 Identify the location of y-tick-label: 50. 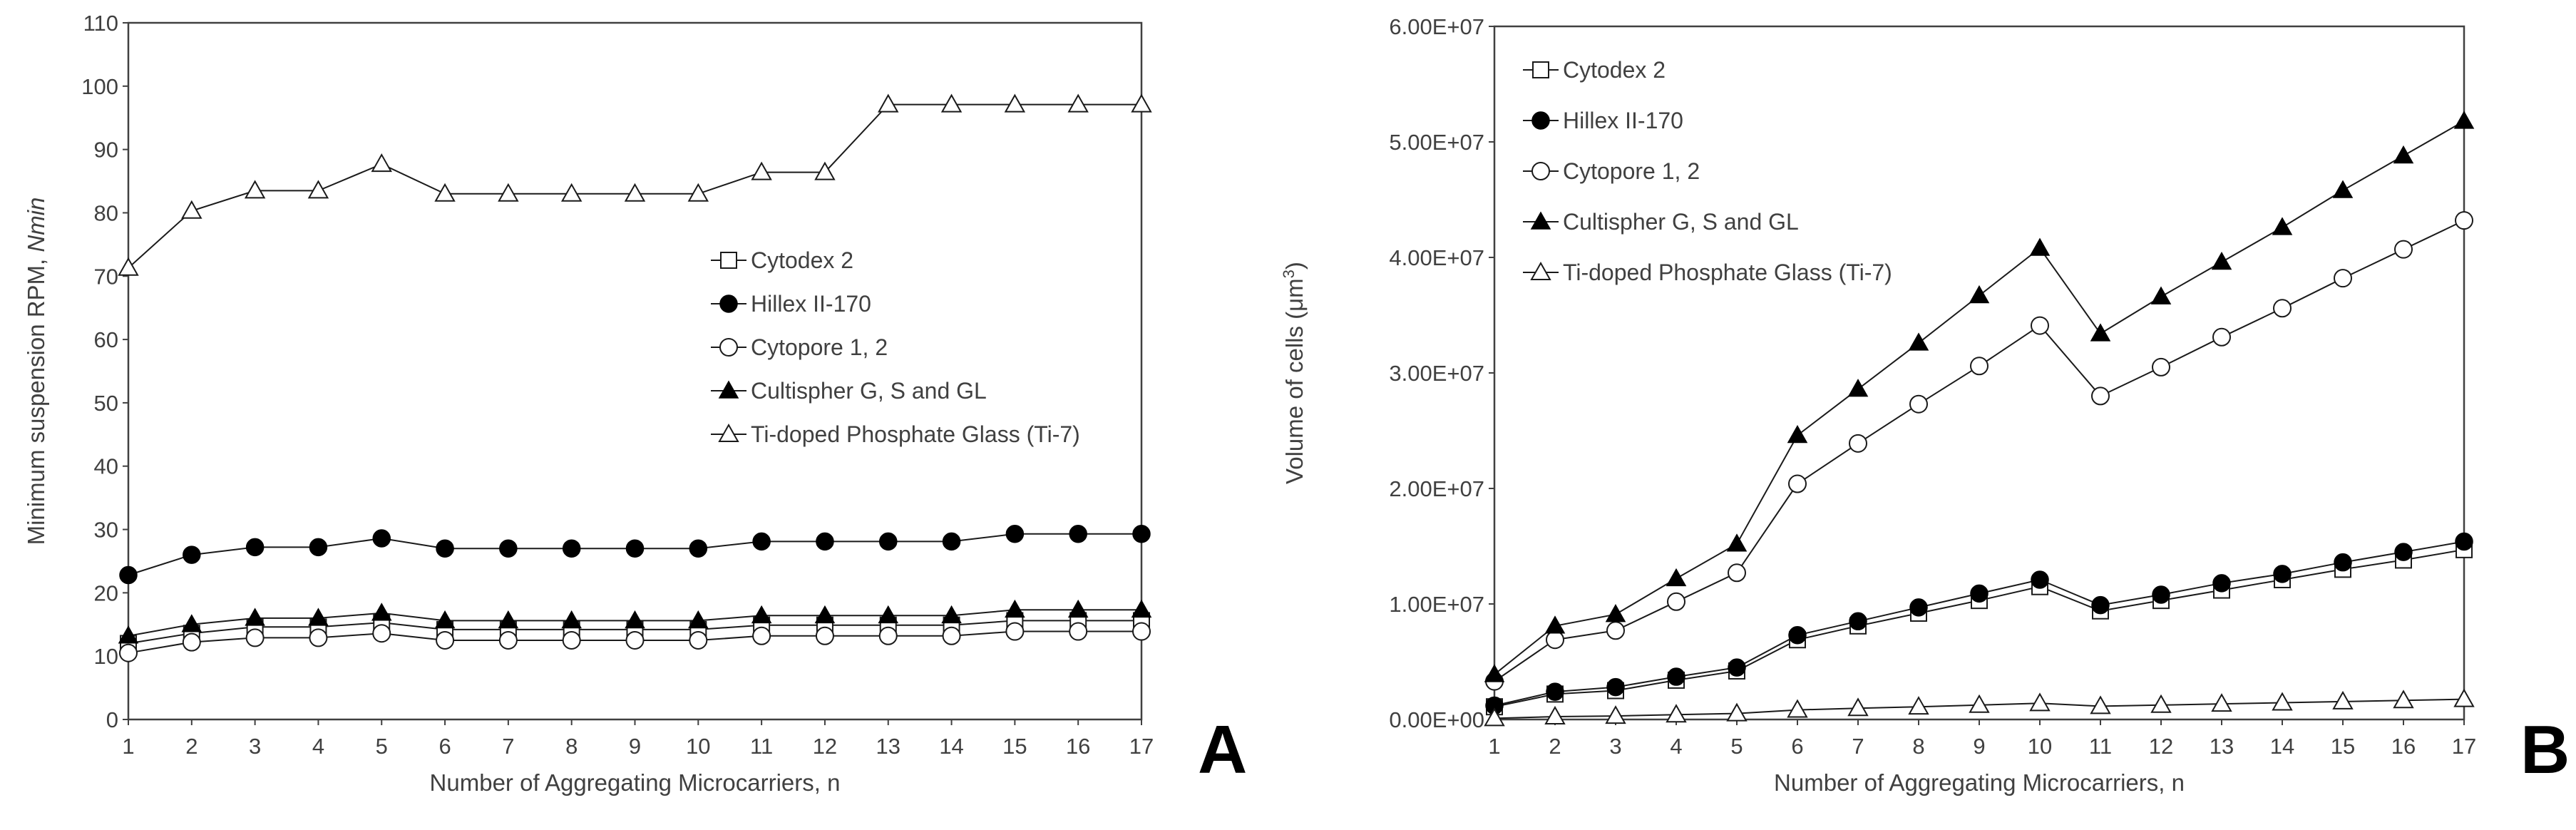
(106, 403).